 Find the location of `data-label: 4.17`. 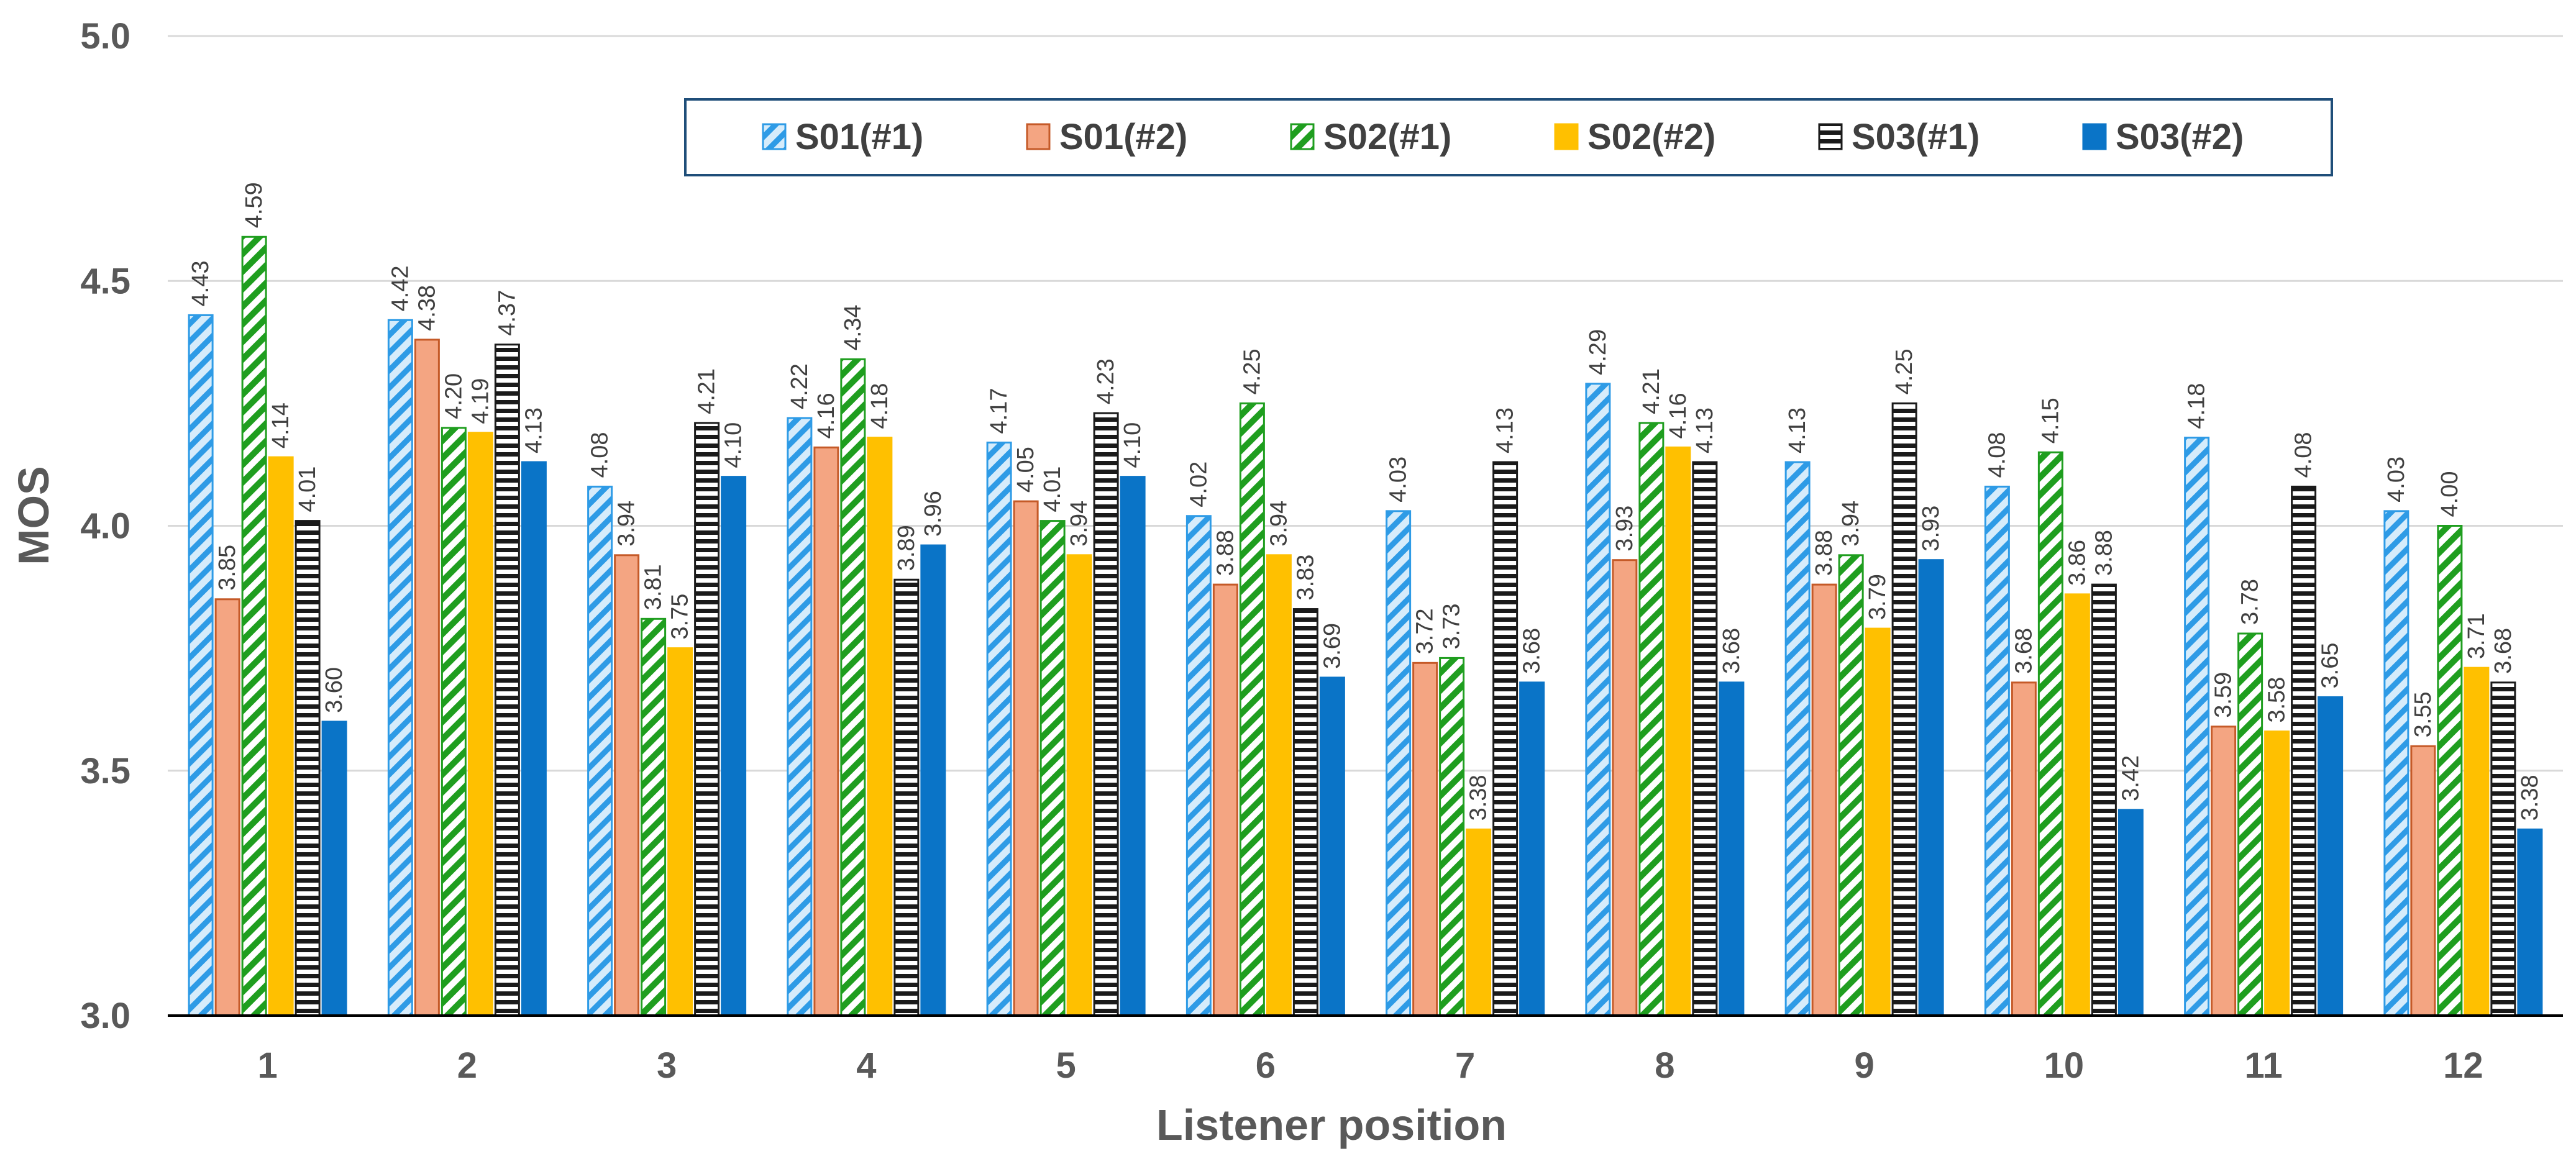

data-label: 4.17 is located at coordinates (999, 411).